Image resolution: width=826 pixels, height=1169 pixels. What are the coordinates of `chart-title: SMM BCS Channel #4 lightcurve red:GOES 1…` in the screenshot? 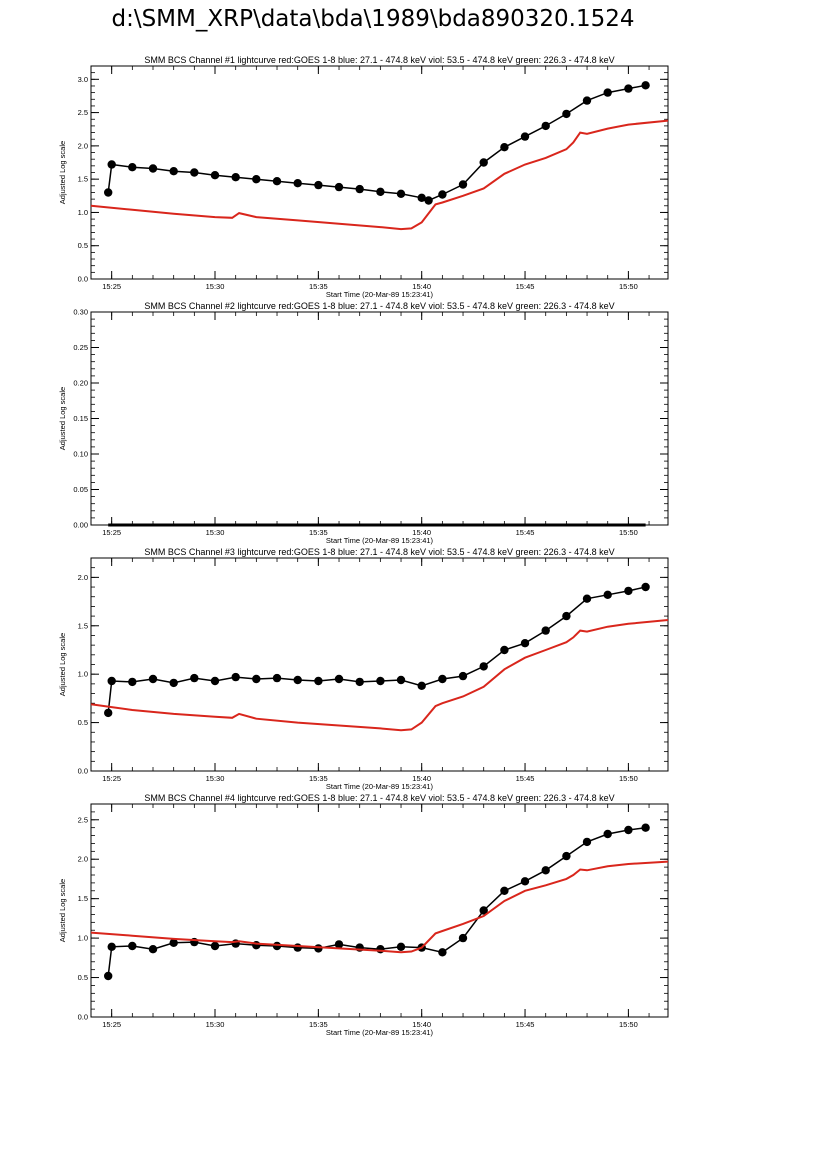 It's located at (379, 798).